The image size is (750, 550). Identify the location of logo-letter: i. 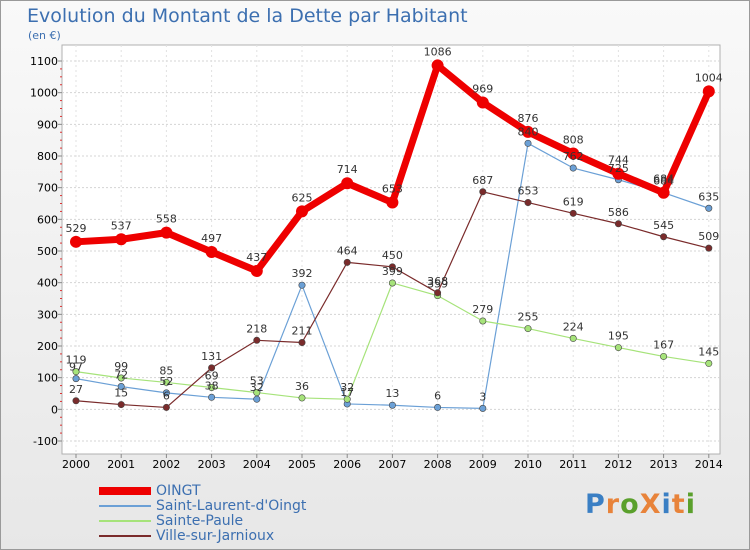
(666, 504).